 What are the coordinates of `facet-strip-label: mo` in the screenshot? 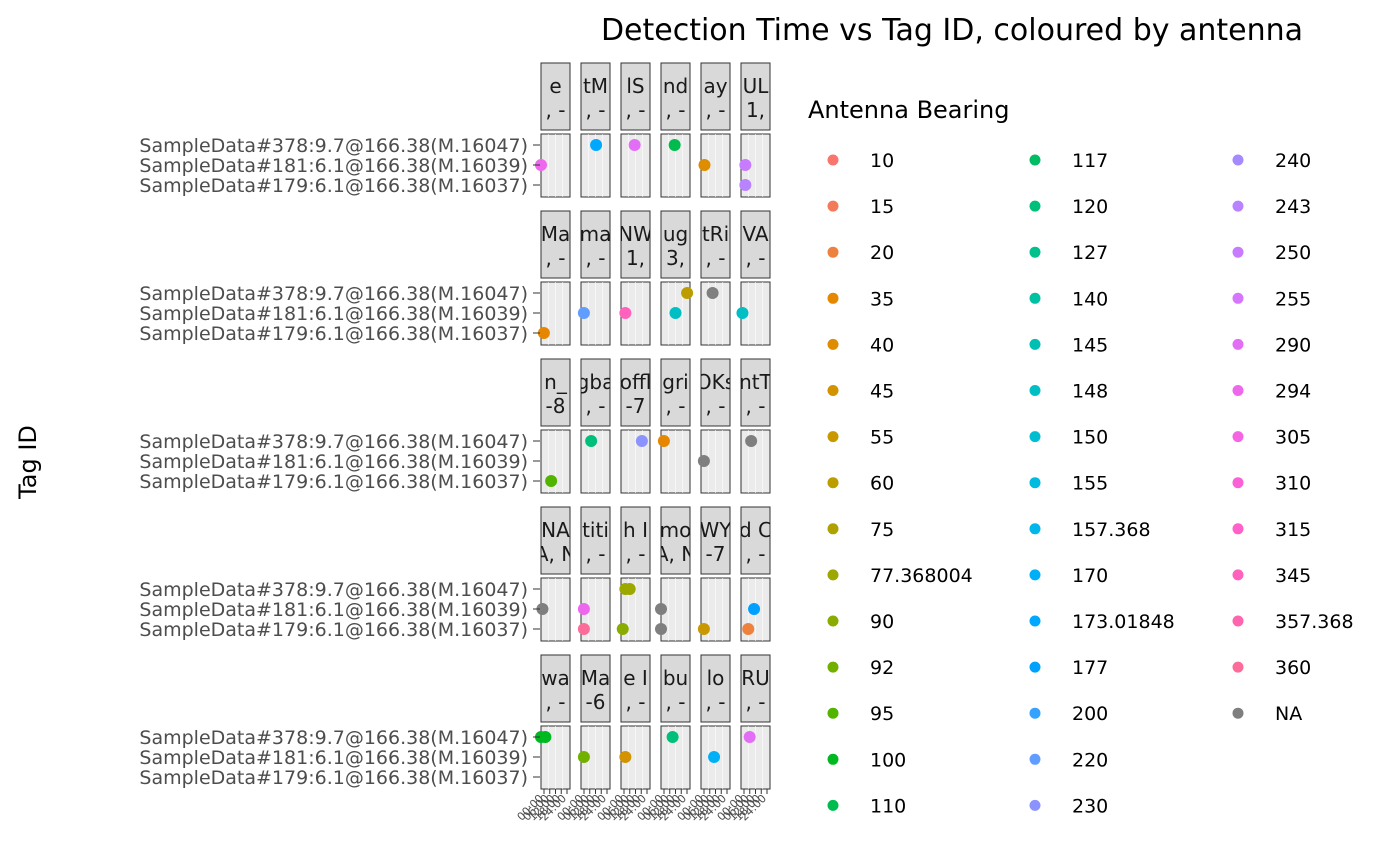 It's located at (676, 530).